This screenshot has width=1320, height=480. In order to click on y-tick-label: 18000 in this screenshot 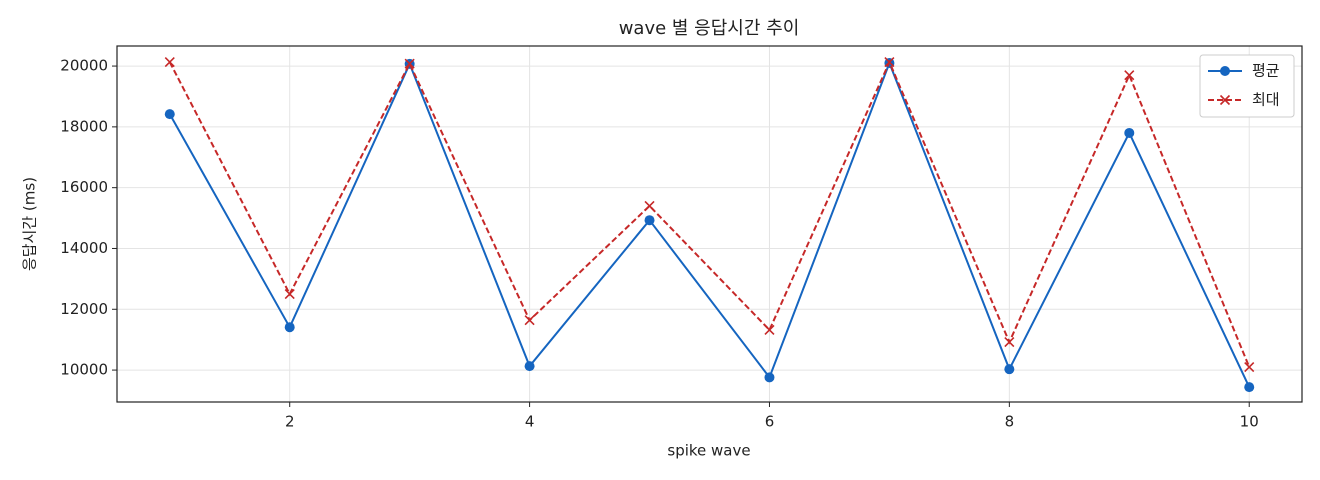, I will do `click(84, 126)`.